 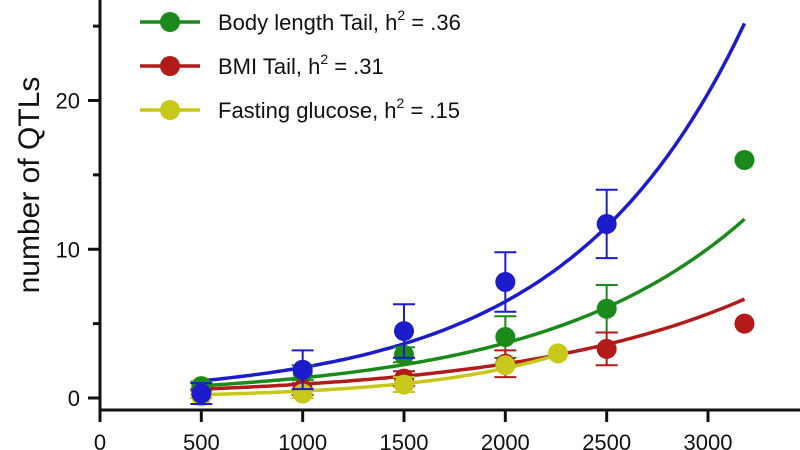 What do you see at coordinates (29, 185) in the screenshot?
I see `y-axis-label: number of QTLs` at bounding box center [29, 185].